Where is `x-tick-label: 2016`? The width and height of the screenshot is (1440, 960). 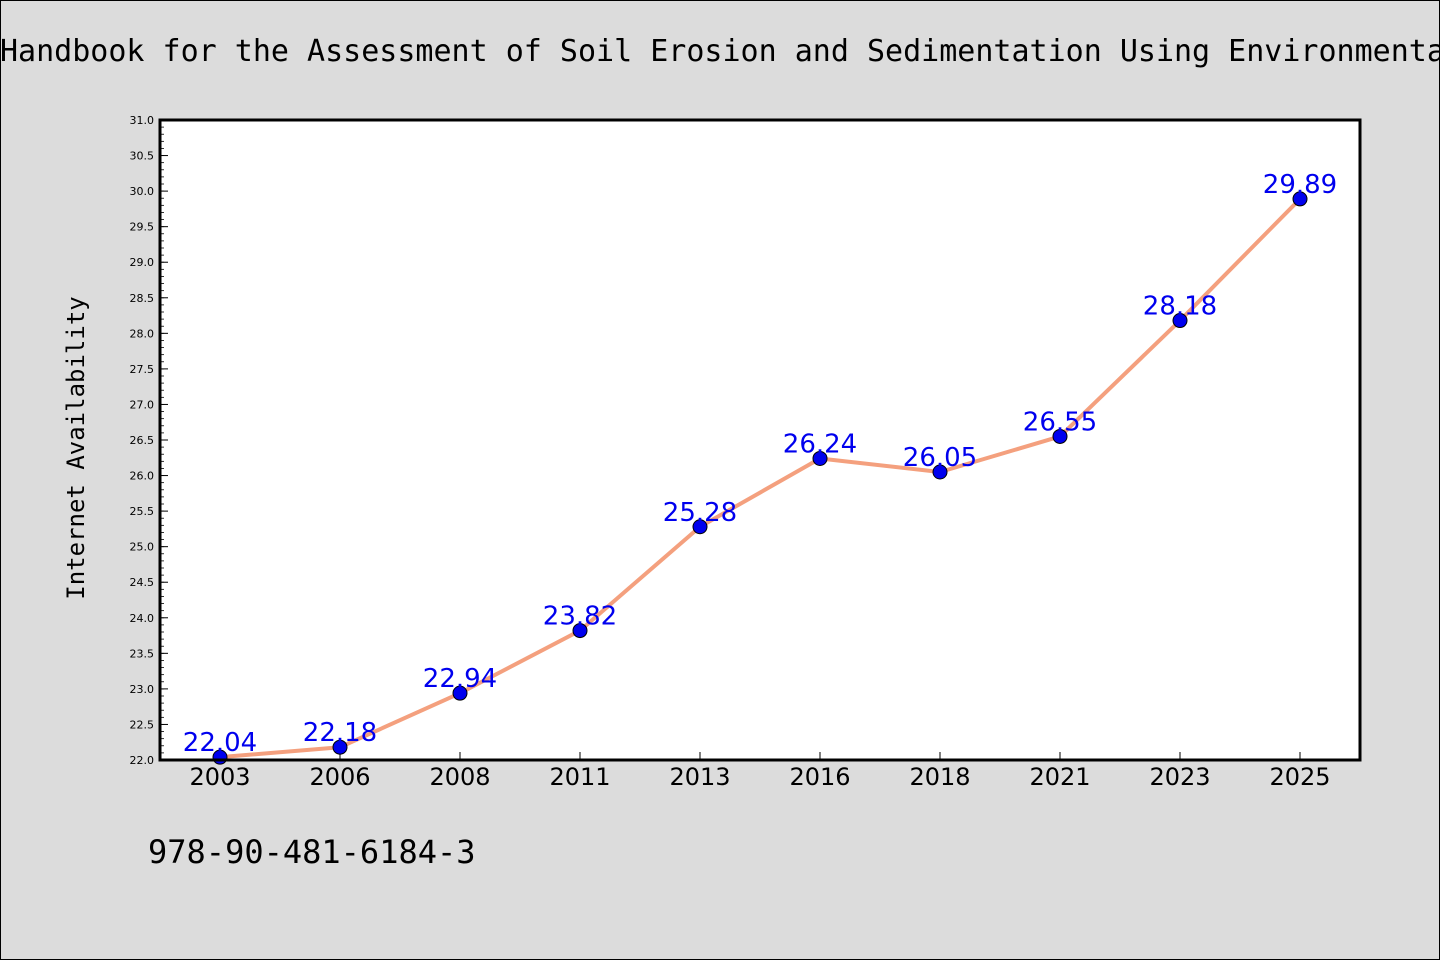
x-tick-label: 2016 is located at coordinates (819, 777).